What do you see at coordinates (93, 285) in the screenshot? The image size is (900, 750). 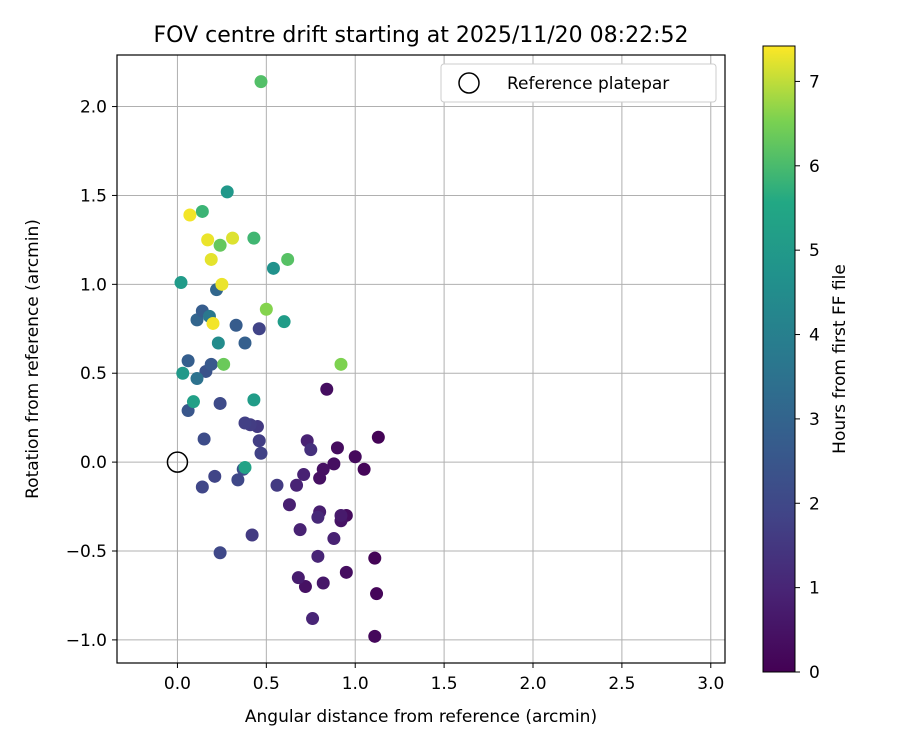 I see `y-tick-label: 1.0` at bounding box center [93, 285].